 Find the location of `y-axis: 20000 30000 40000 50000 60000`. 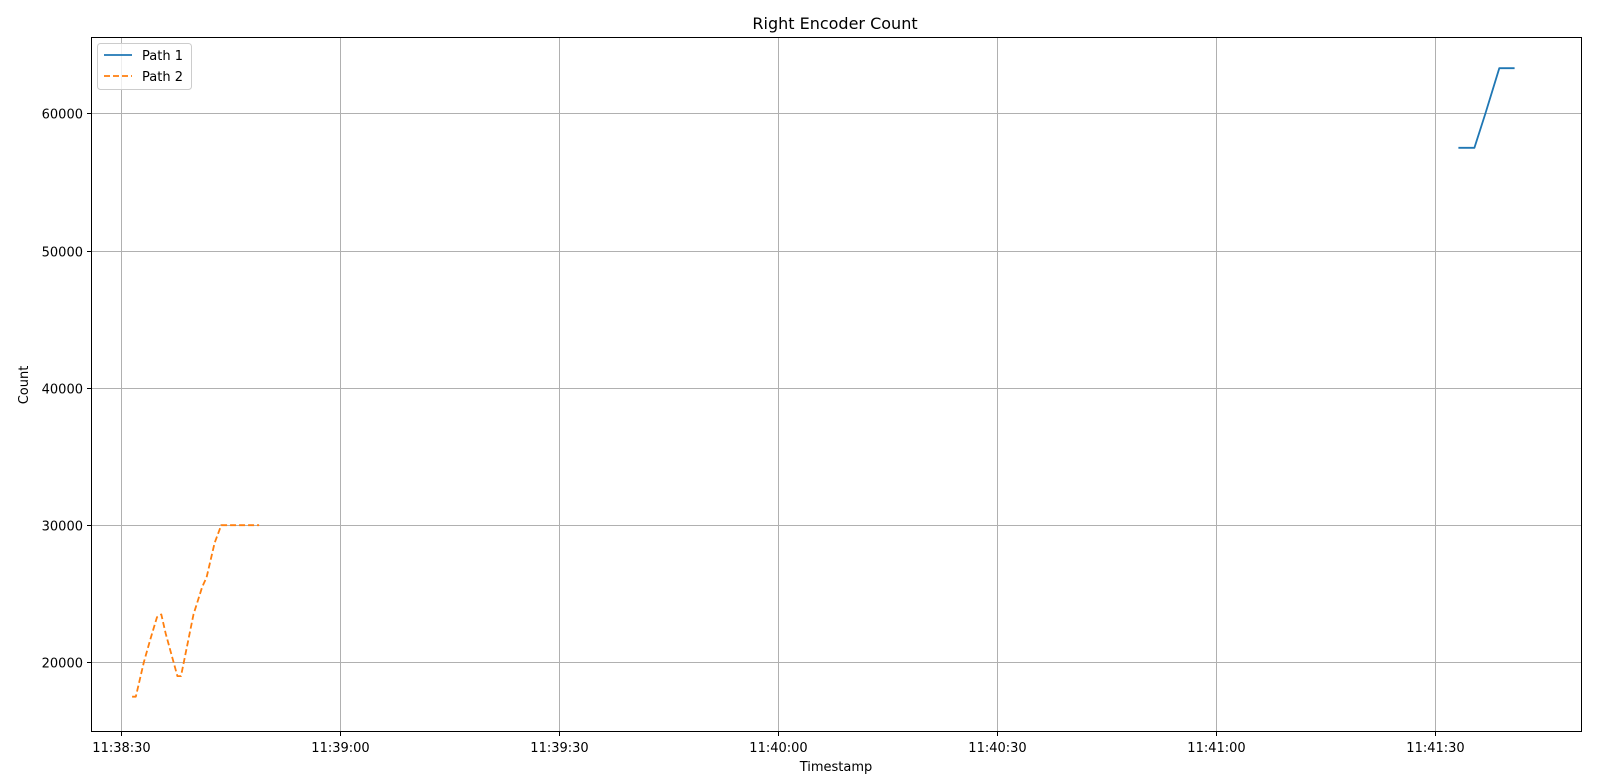

y-axis: 20000 30000 40000 50000 60000 is located at coordinates (67, 390).